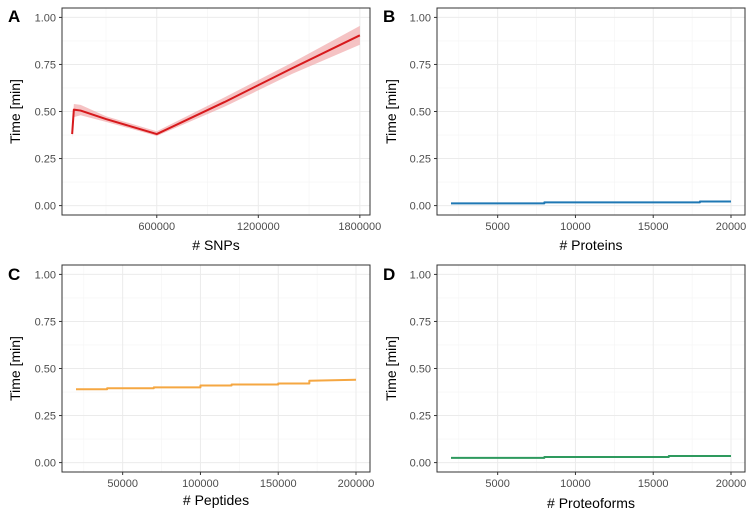 The width and height of the screenshot is (752, 515). Describe the element at coordinates (389, 274) in the screenshot. I see `panel-letter: D` at that location.